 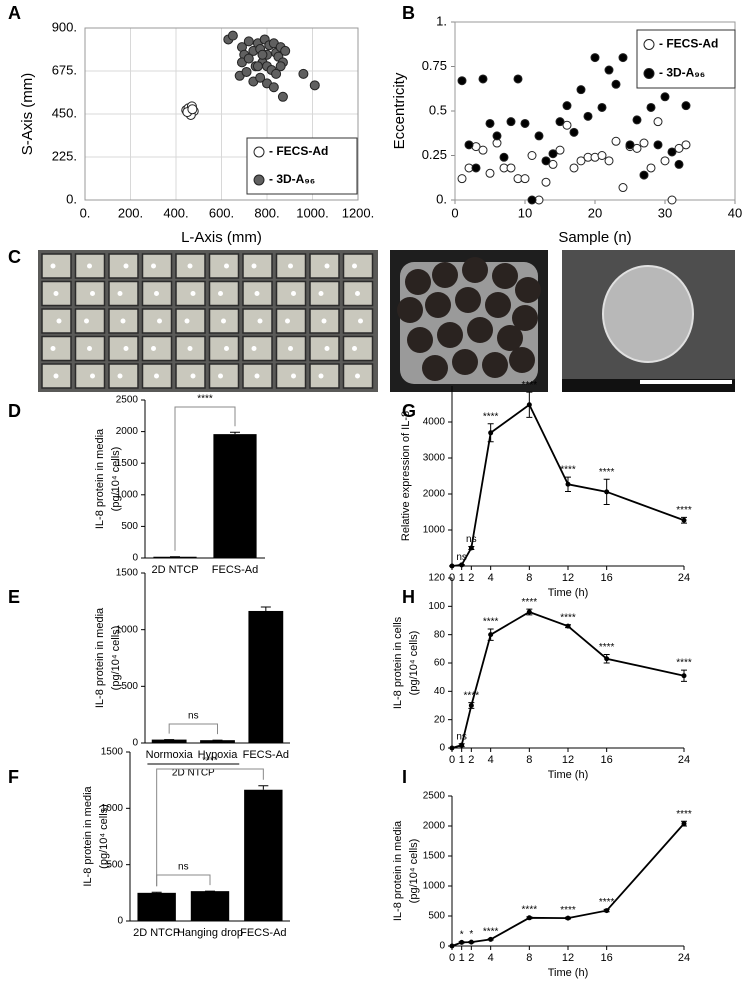 I want to click on plot-frame, so click(x=221, y=114).